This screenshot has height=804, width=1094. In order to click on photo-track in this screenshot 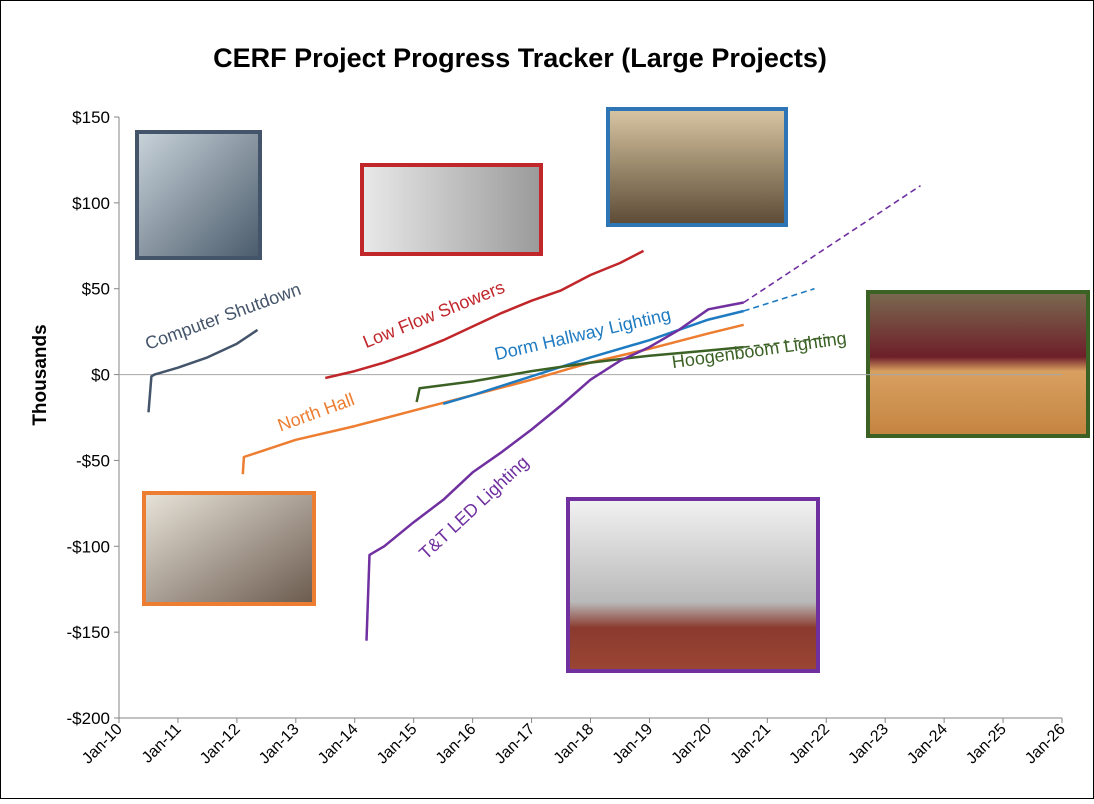, I will do `click(693, 585)`.